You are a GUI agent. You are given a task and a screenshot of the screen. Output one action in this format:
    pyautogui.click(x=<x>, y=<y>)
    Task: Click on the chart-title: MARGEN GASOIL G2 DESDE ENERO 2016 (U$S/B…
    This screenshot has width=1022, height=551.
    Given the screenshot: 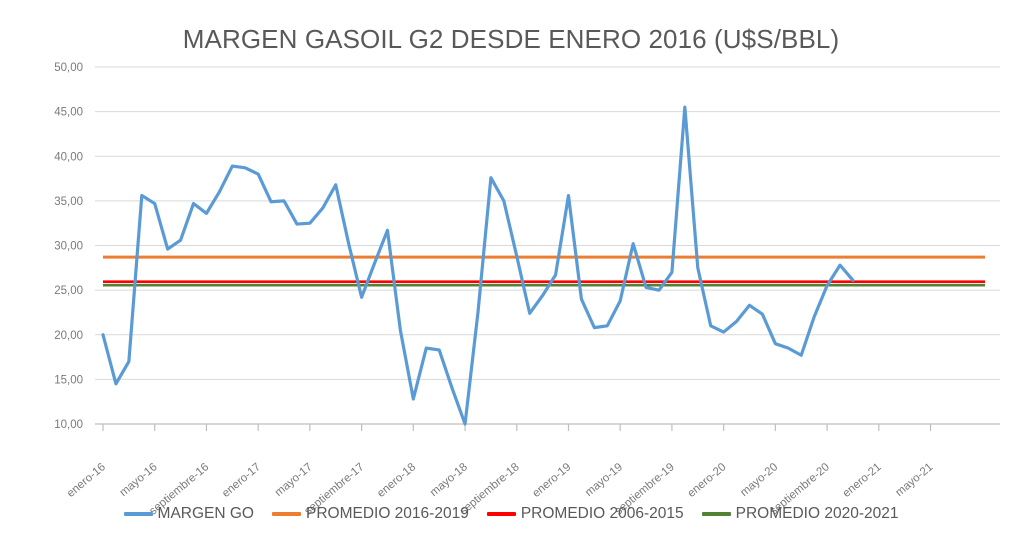 What is the action you would take?
    pyautogui.click(x=511, y=39)
    